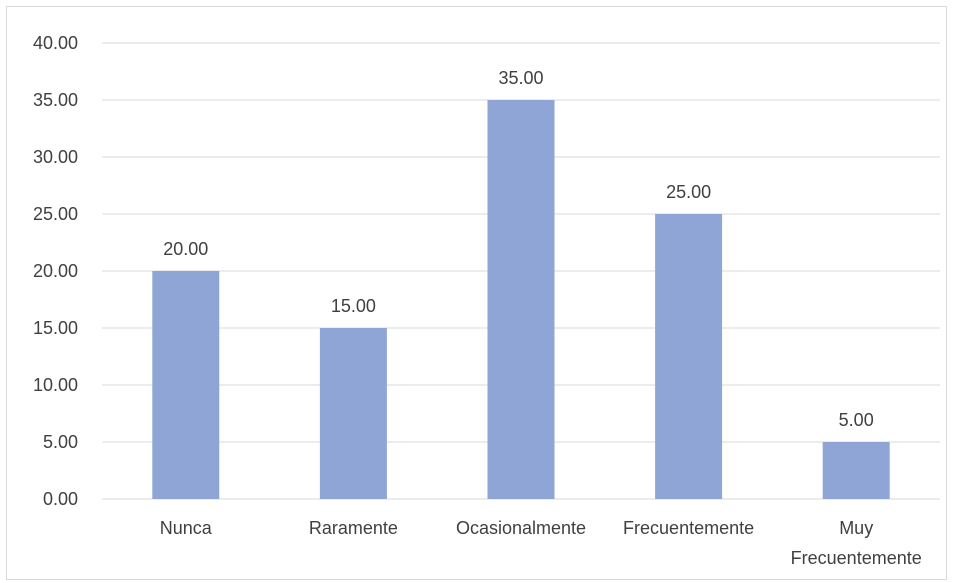  Describe the element at coordinates (55, 328) in the screenshot. I see `y-tick-label: 15.00` at that location.